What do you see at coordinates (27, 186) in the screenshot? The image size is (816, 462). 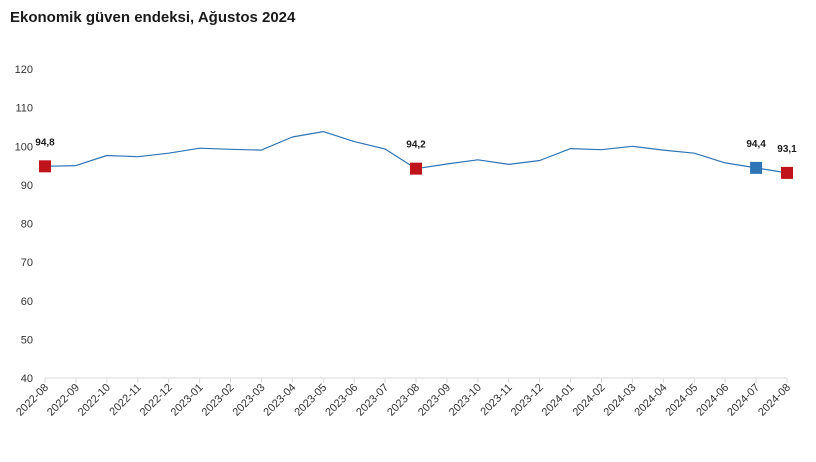 I see `y-tick-label: 90` at bounding box center [27, 186].